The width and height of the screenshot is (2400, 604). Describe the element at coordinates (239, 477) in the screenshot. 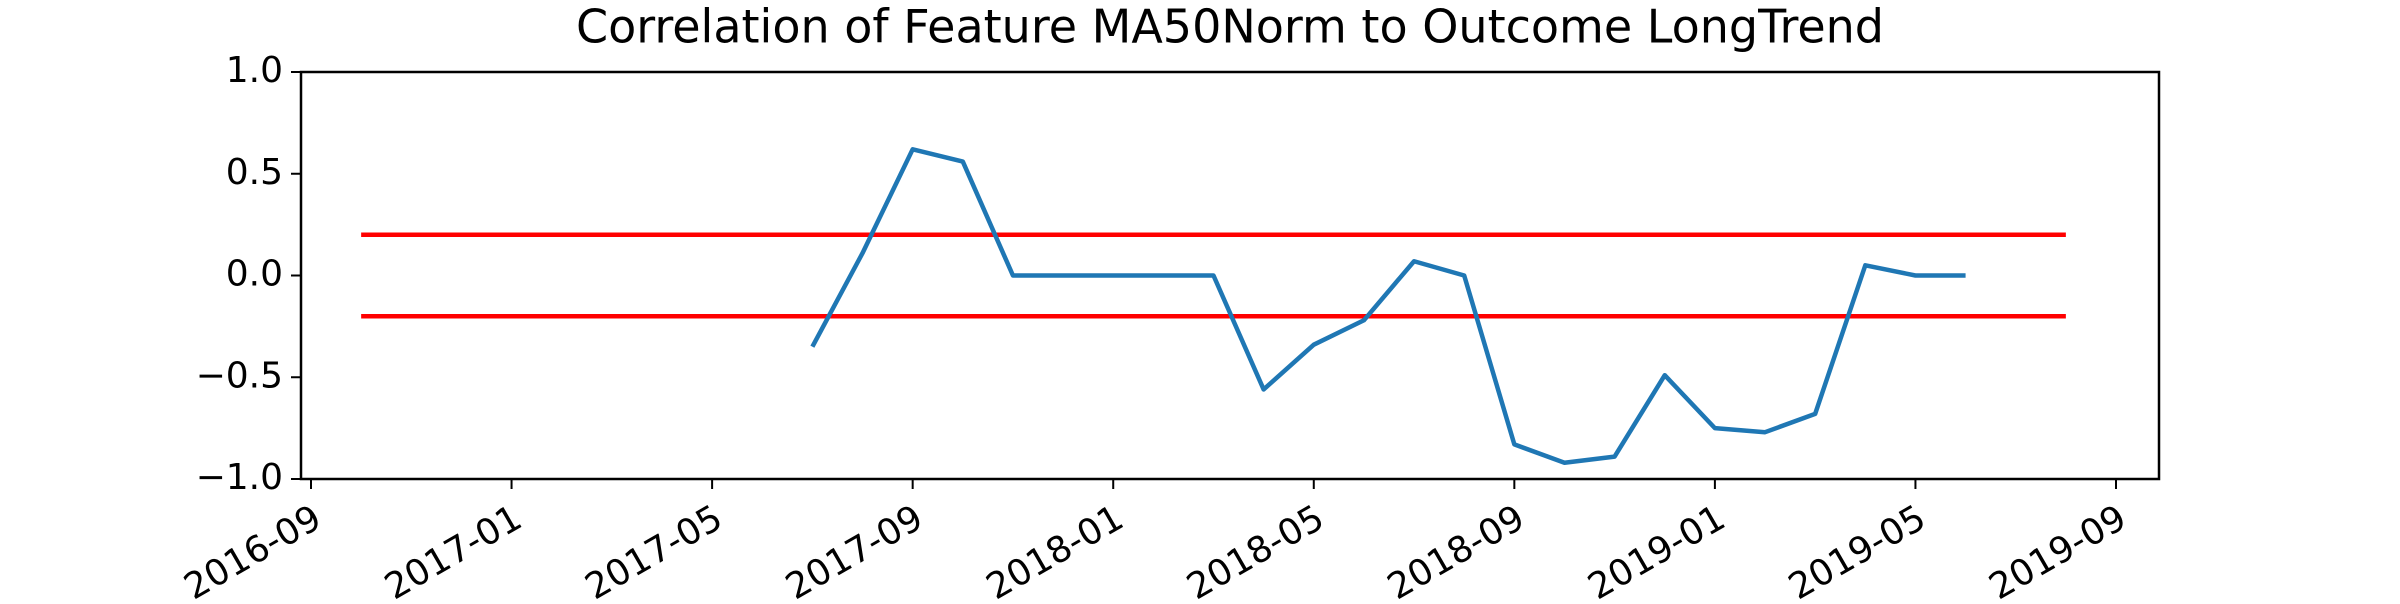

I see `y-tick-label: −1.0` at that location.